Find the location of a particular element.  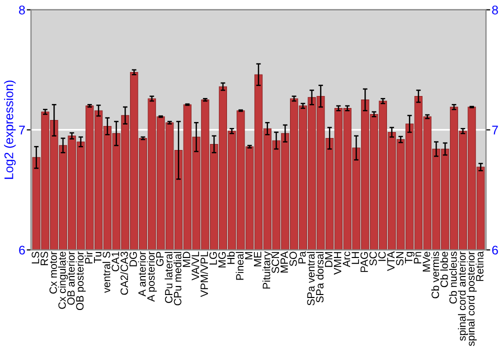

y-axis-title: Log2 (expression) is located at coordinates (10, 129).